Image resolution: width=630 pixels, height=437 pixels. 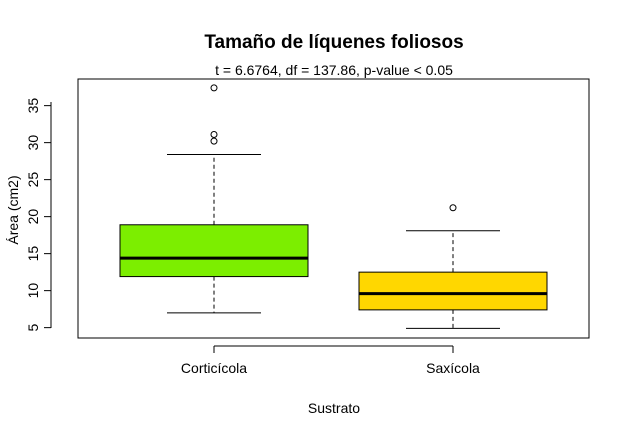 What do you see at coordinates (33, 180) in the screenshot?
I see `y-tick-label: 25` at bounding box center [33, 180].